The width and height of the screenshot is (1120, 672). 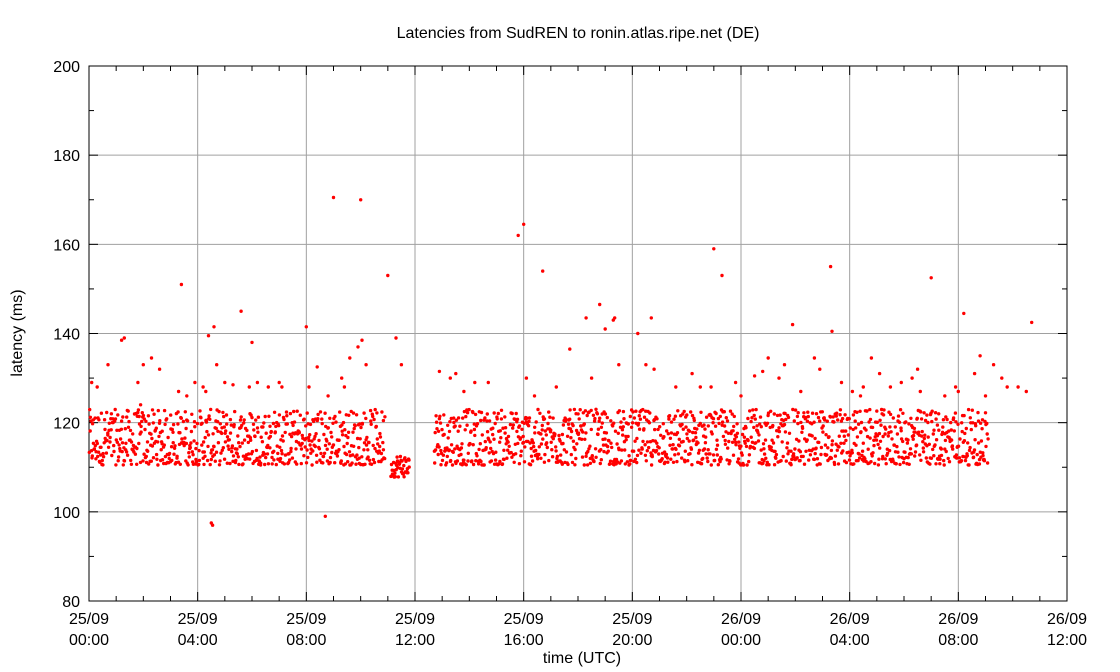 What do you see at coordinates (958, 619) in the screenshot?
I see `x-tick-label-date: 26/09` at bounding box center [958, 619].